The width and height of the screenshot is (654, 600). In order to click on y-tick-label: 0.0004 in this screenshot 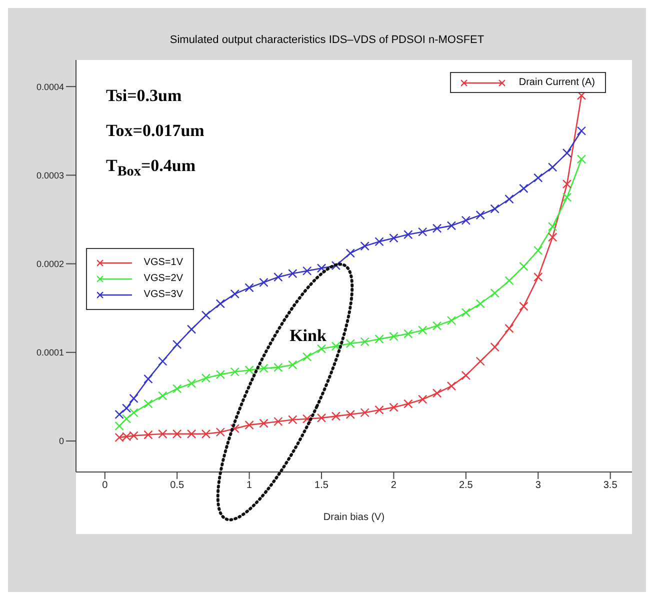, I will do `click(50, 87)`.